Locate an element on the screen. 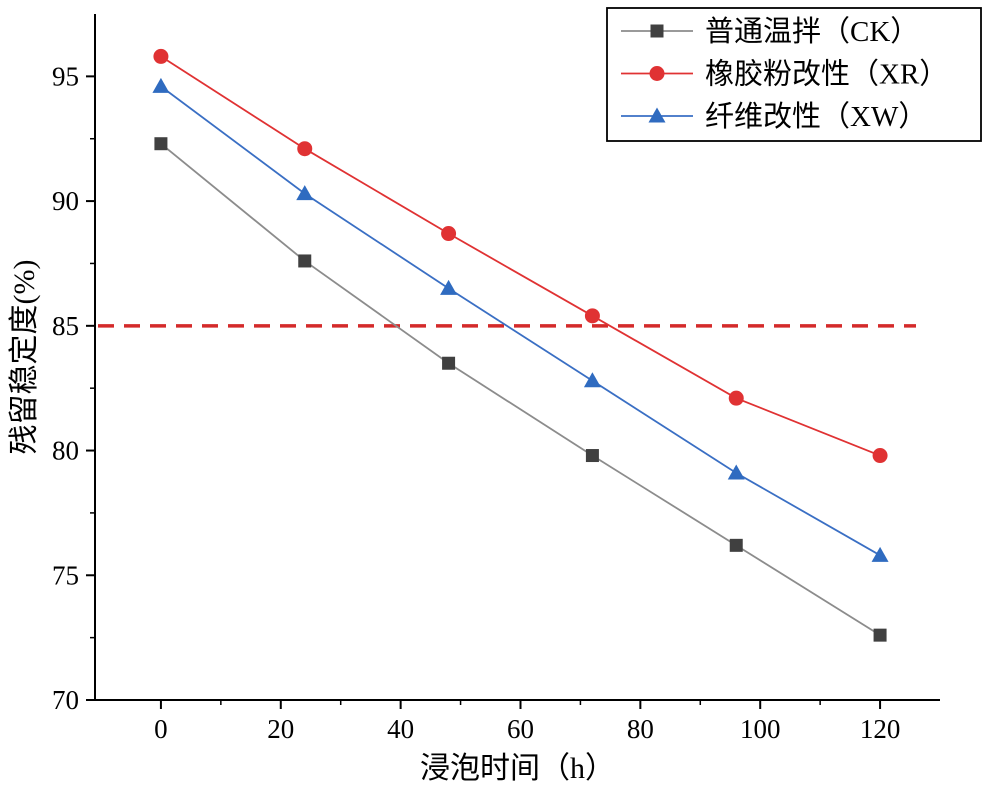  y-tick-label: 80 is located at coordinates (65, 451).